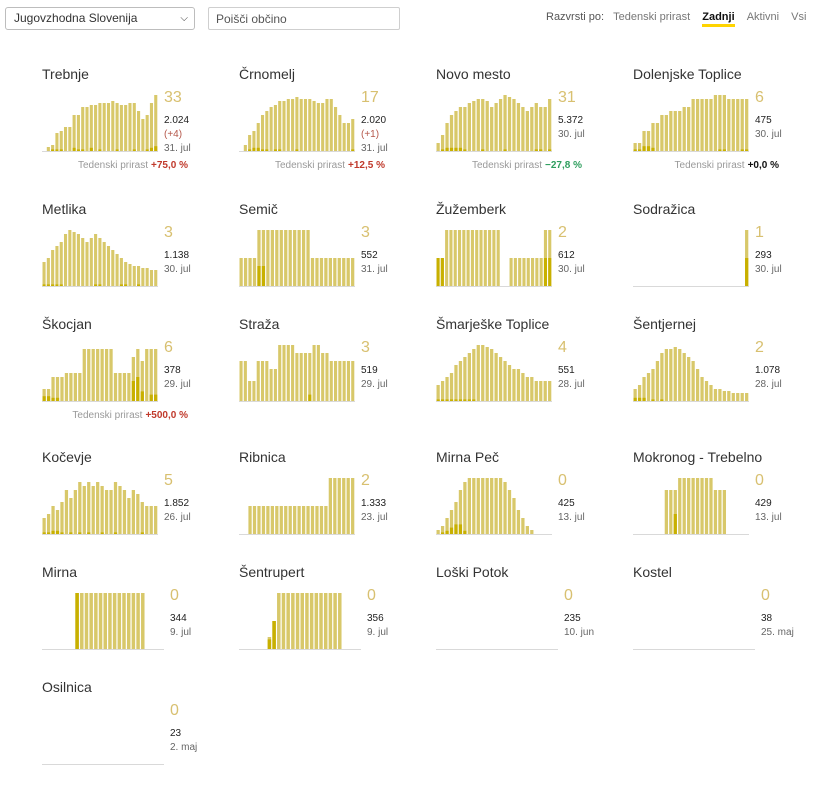  I want to click on municipality-card: Mirna 0 344 9. jul, so click(140, 620).